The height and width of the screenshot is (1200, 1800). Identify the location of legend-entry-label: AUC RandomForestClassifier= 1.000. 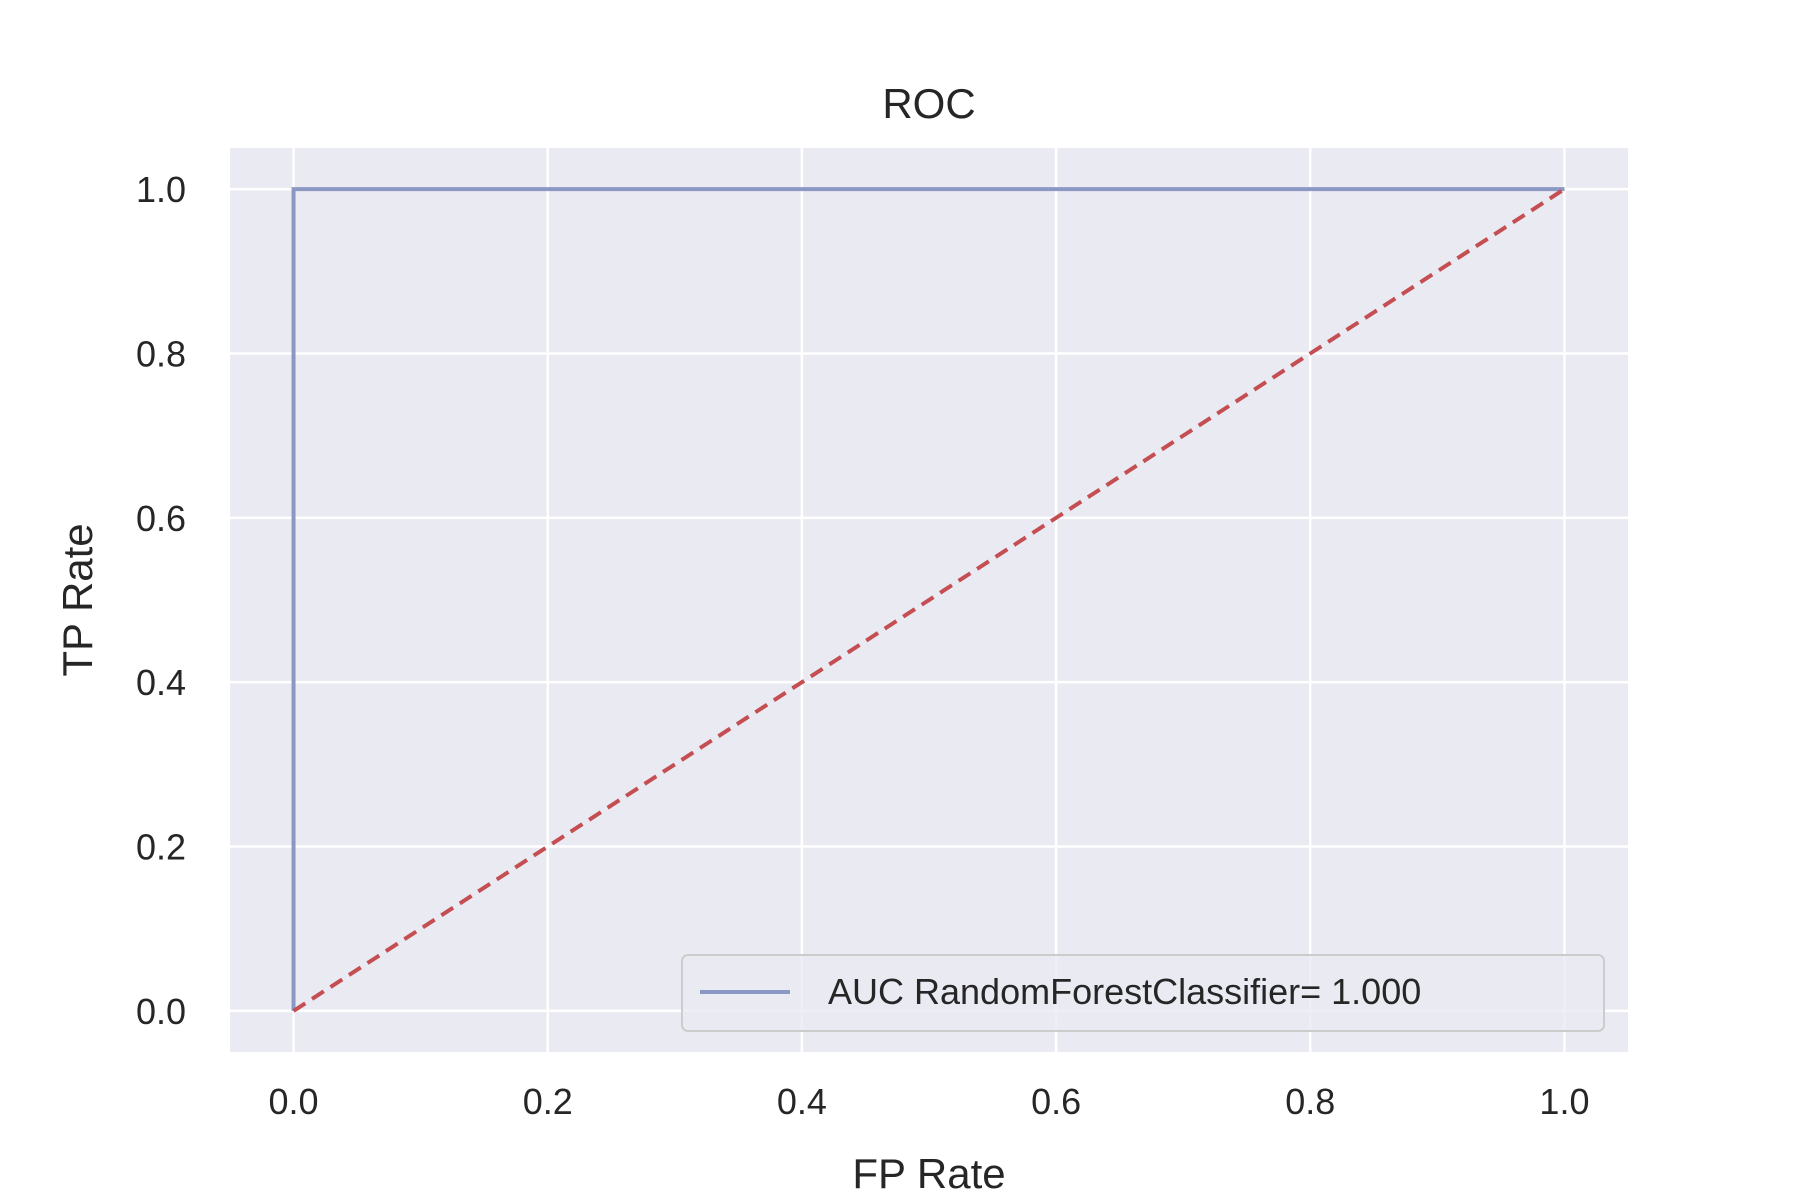
(1124, 991).